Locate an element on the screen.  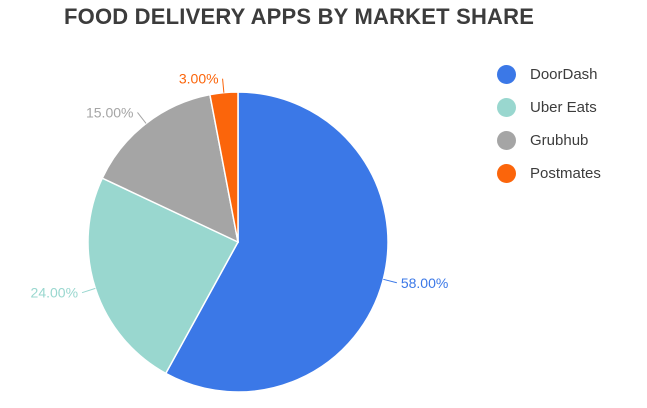
data-label-postmates: 3.00% is located at coordinates (199, 79).